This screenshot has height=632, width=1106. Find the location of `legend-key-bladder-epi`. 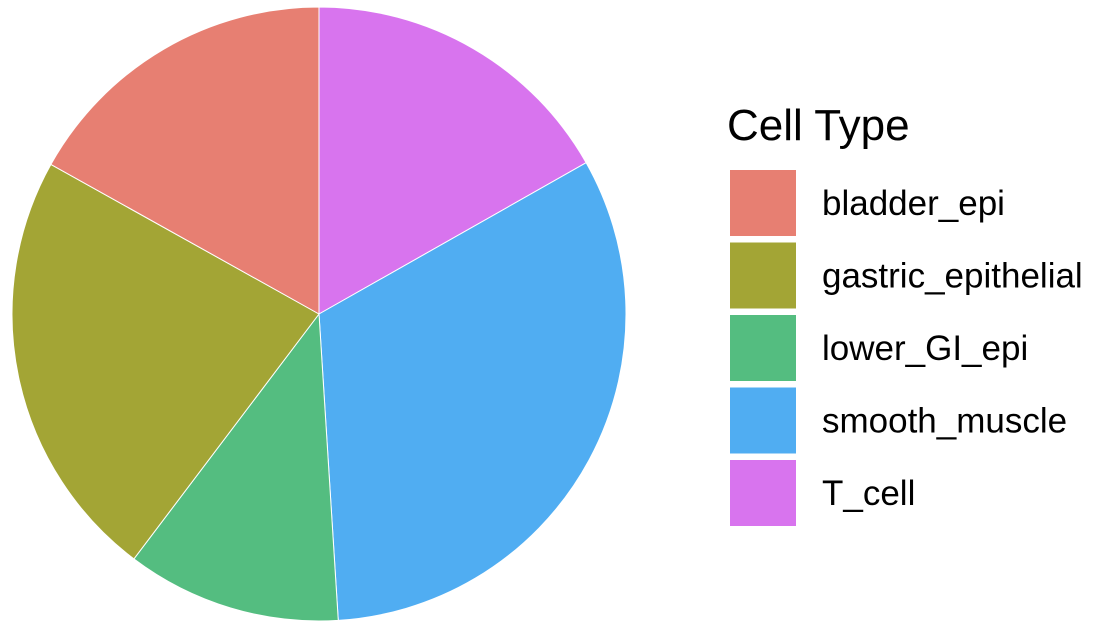

legend-key-bladder-epi is located at coordinates (763, 203).